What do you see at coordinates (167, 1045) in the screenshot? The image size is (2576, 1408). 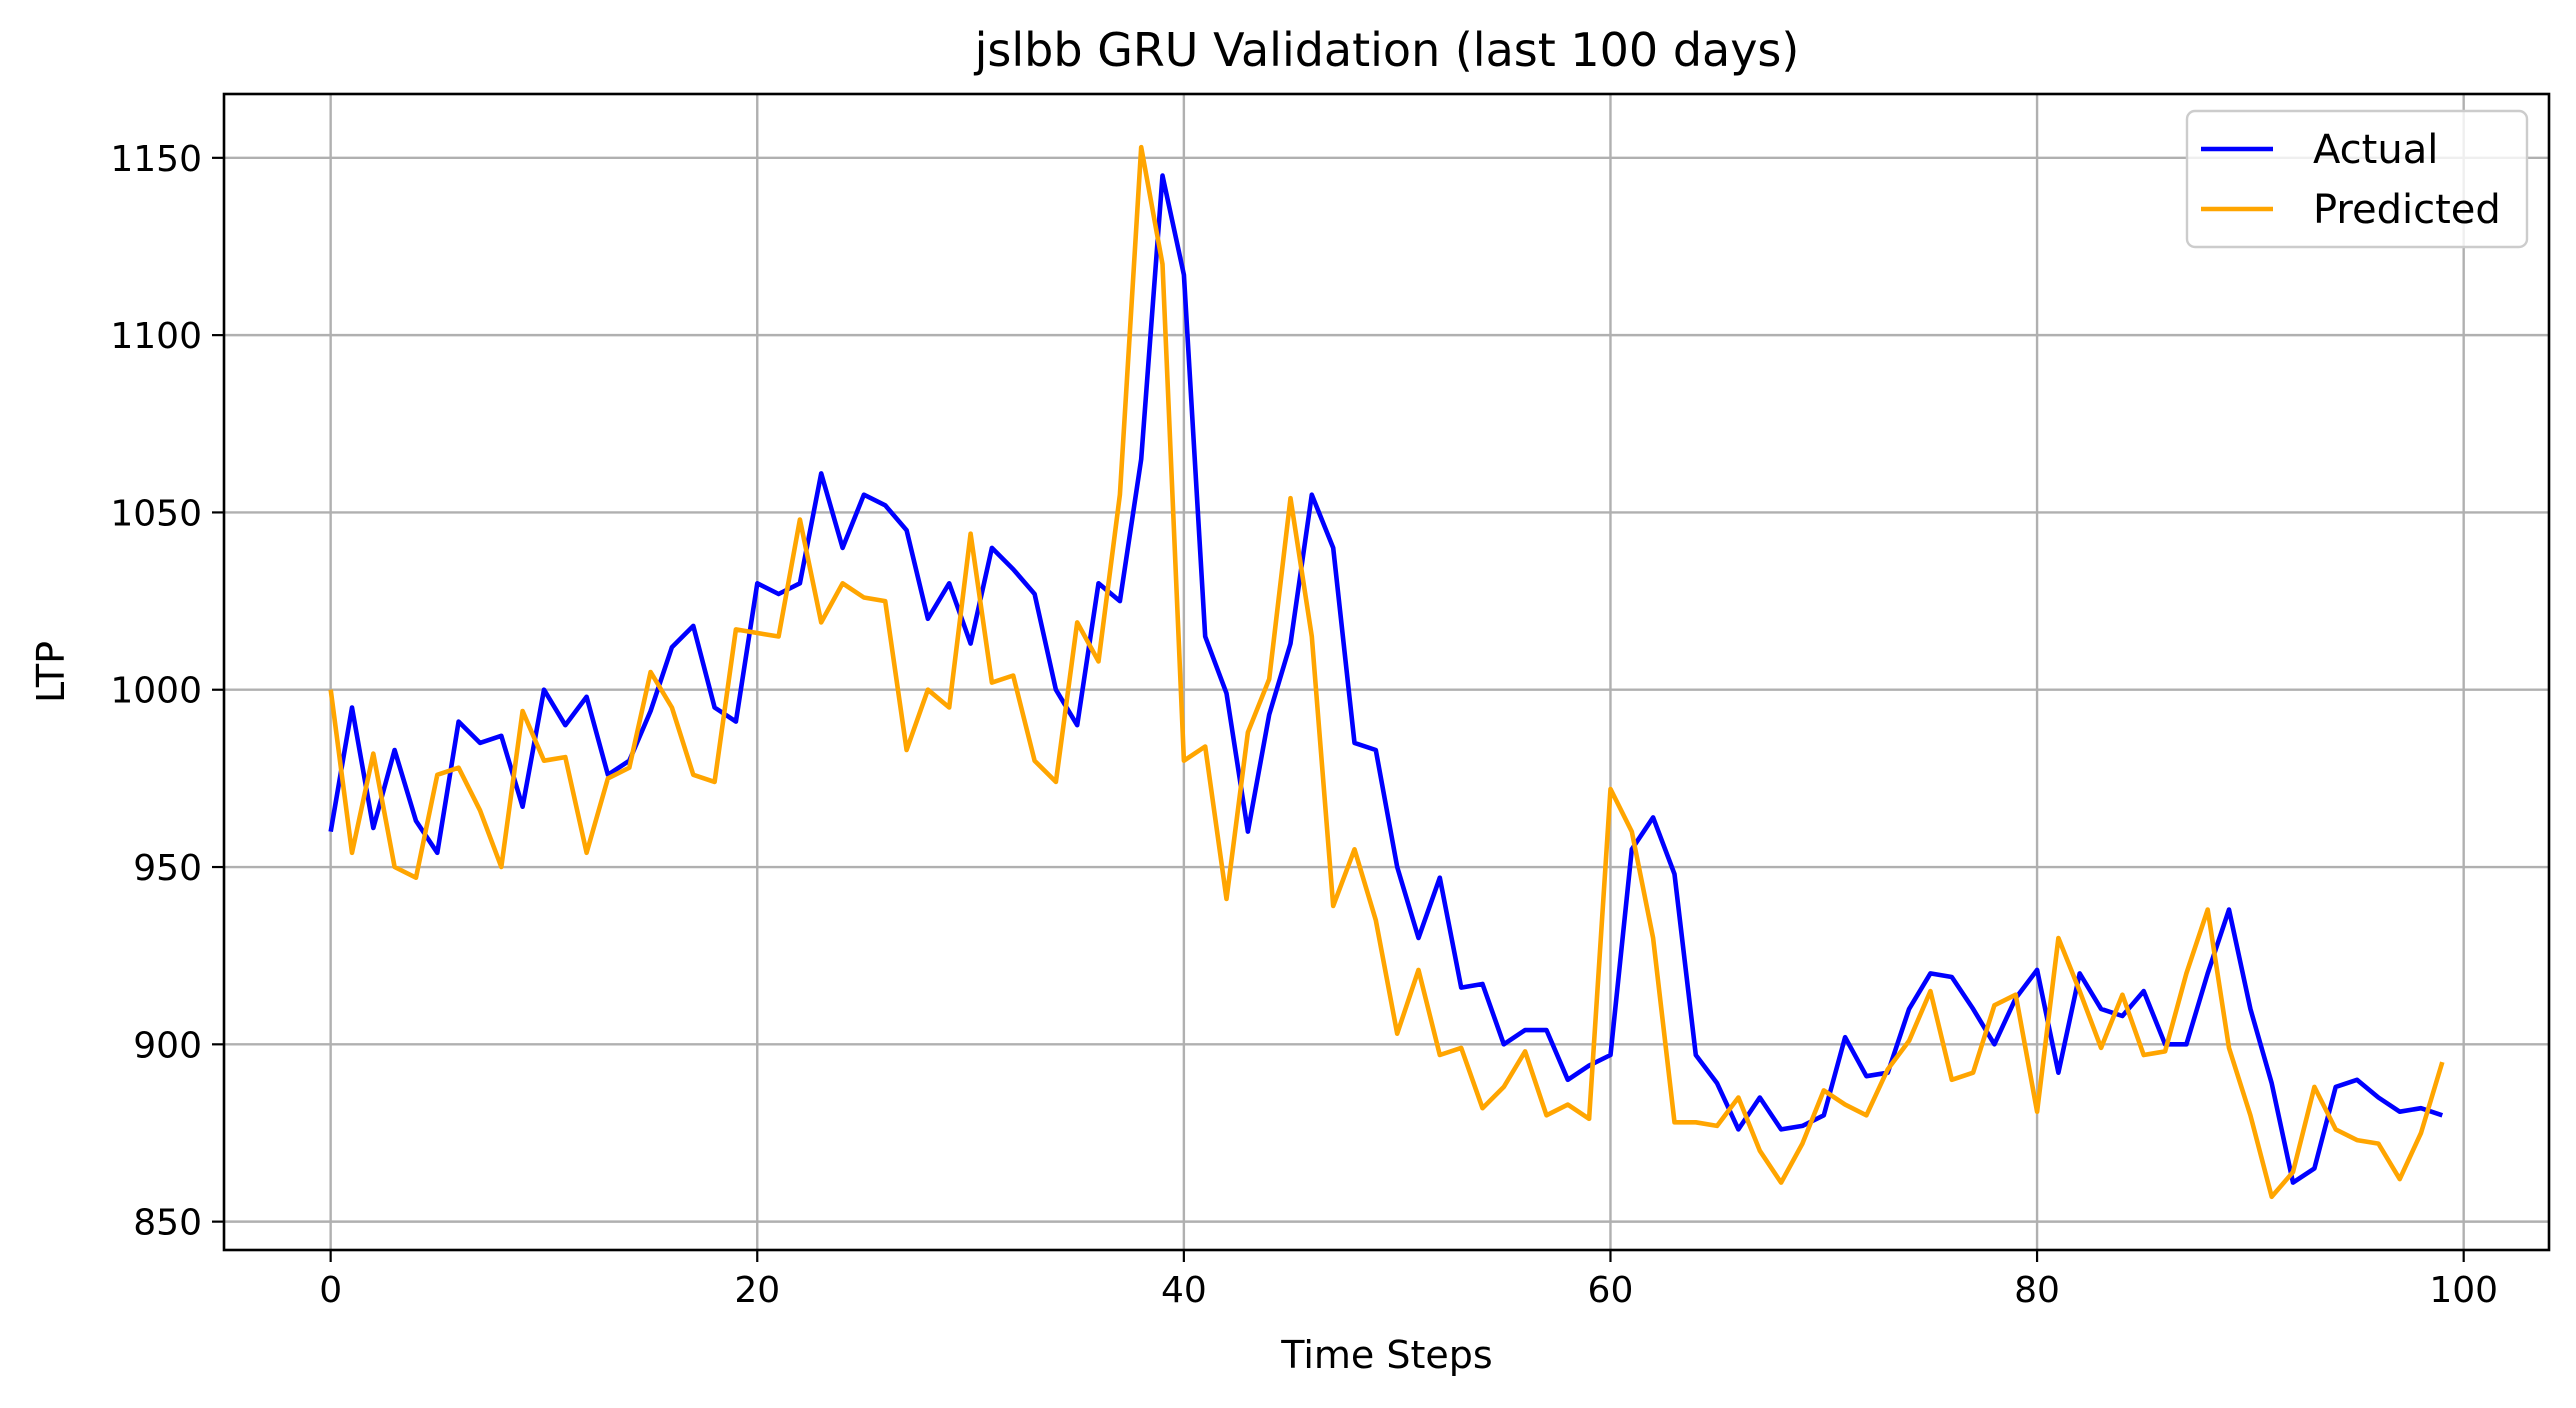 I see `y-tick-label: 900` at bounding box center [167, 1045].